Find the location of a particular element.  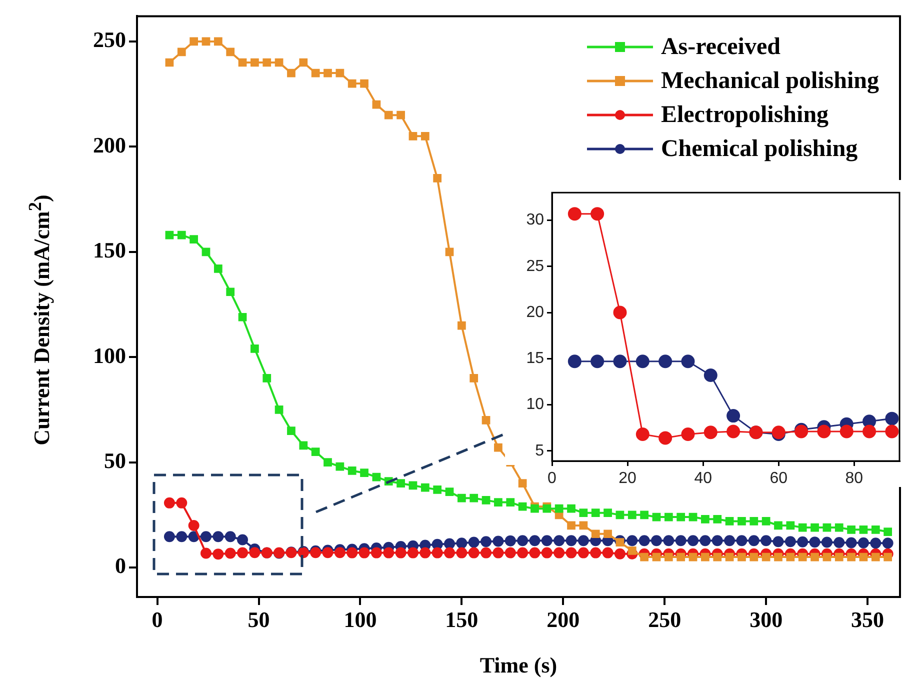

y-tick-label: 20 is located at coordinates (535, 312).